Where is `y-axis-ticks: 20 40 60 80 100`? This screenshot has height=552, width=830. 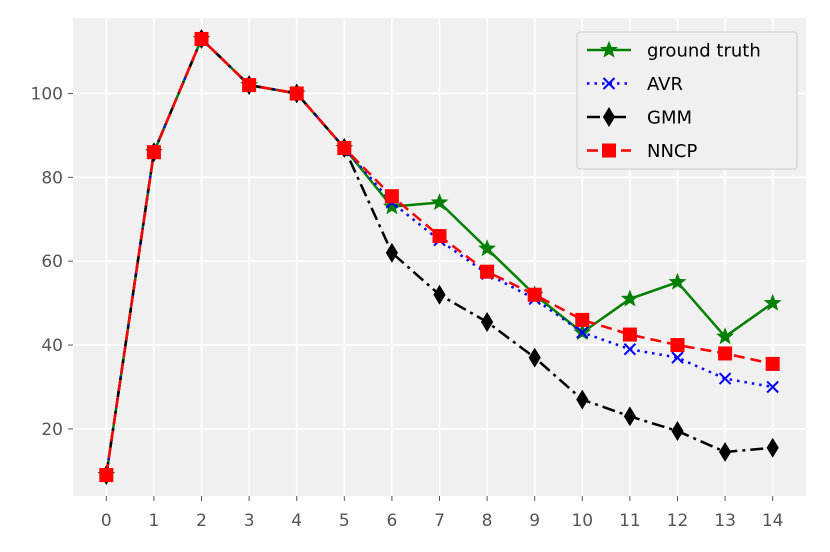 y-axis-ticks: 20 40 60 80 100 is located at coordinates (52, 262).